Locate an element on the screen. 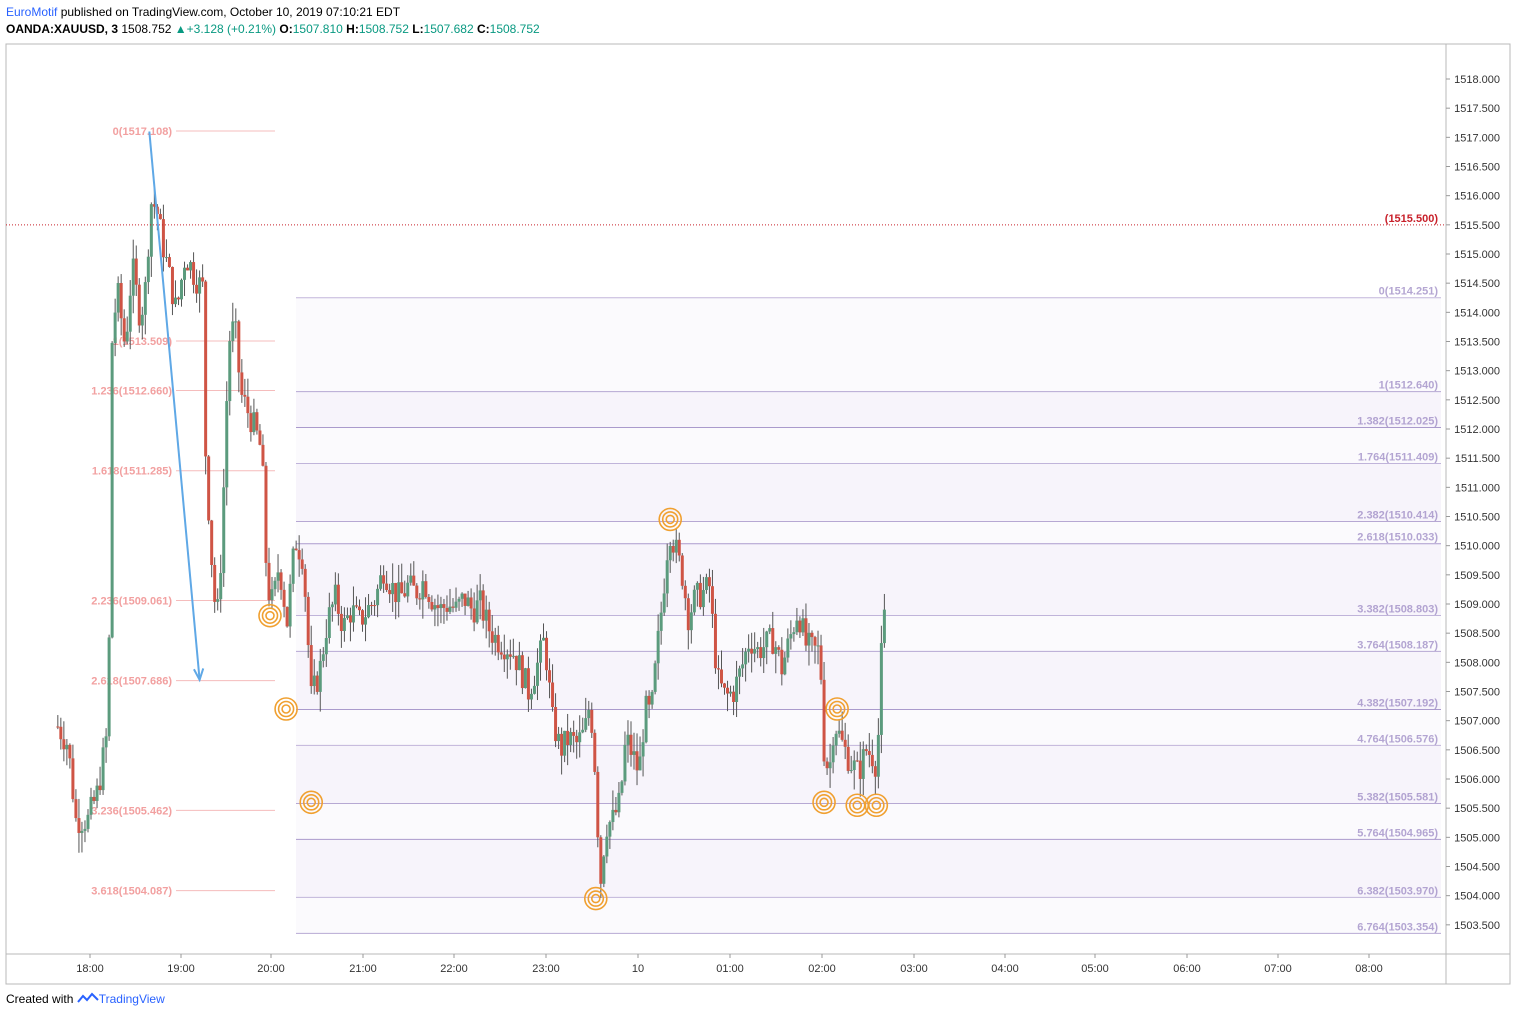 This screenshot has height=1018, width=1515. price-tick-label: 1506.500 is located at coordinates (1477, 751).